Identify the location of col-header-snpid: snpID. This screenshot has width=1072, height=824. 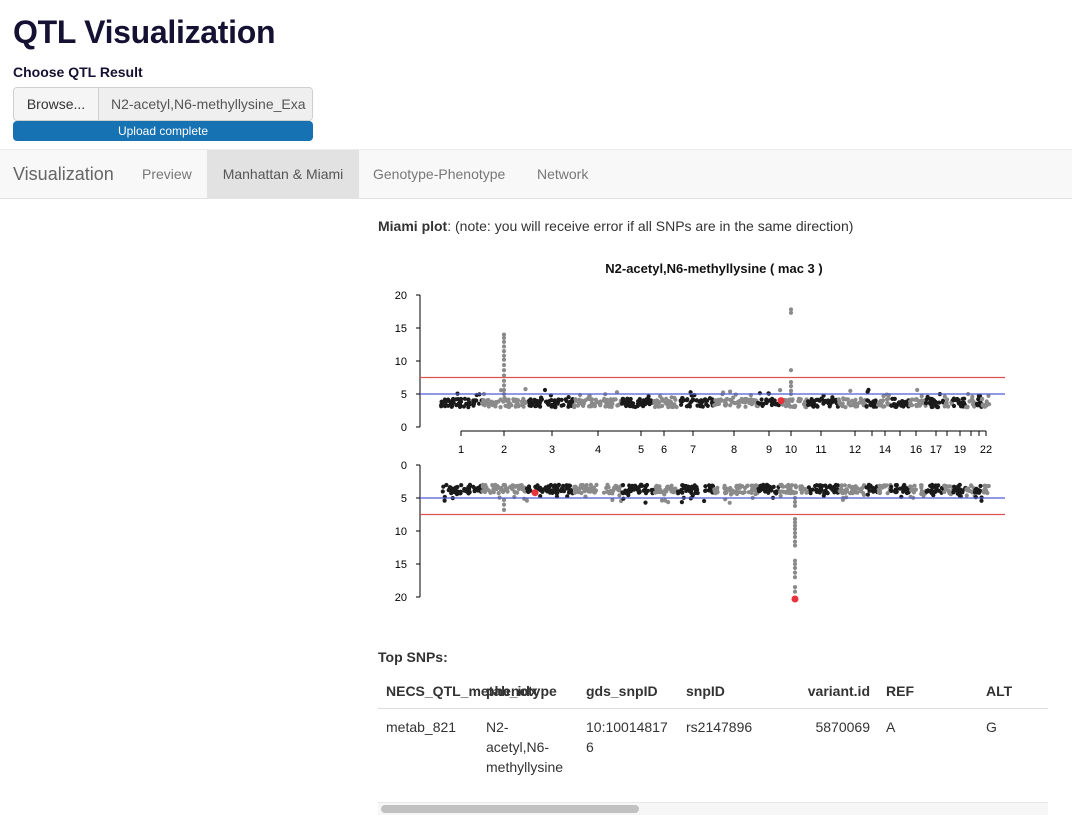
(728, 692).